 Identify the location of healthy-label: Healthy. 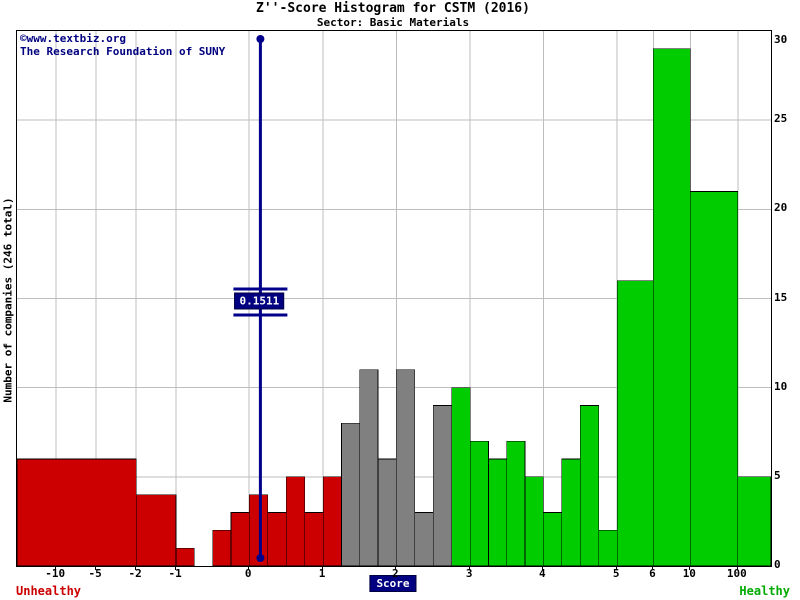
(764, 591).